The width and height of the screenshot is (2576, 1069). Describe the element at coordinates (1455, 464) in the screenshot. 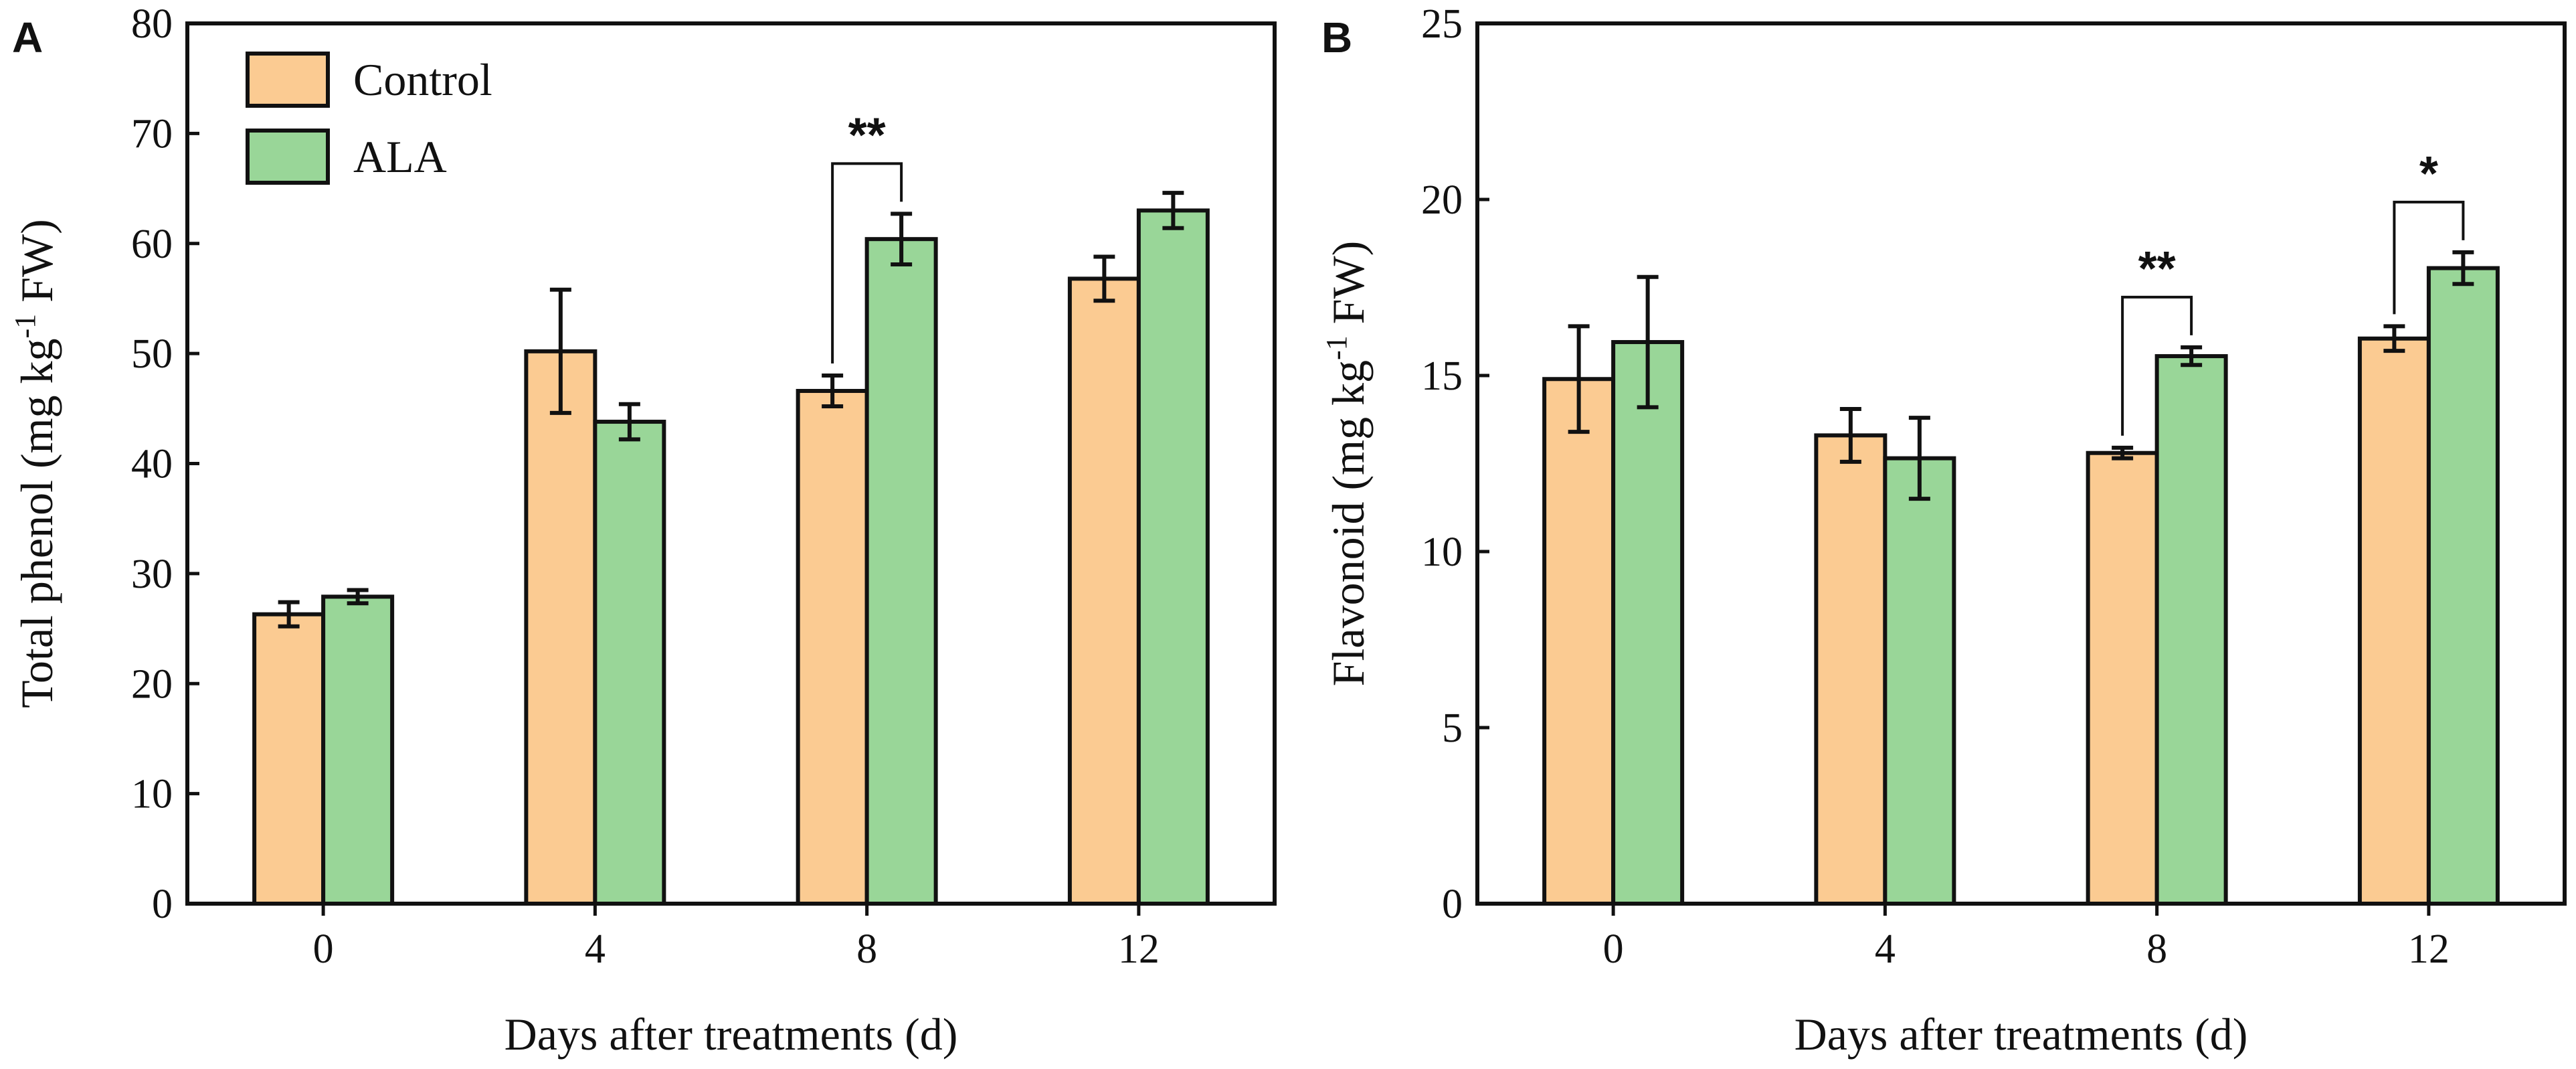

I see `y-axis: 0 5 10 15 20 25` at that location.